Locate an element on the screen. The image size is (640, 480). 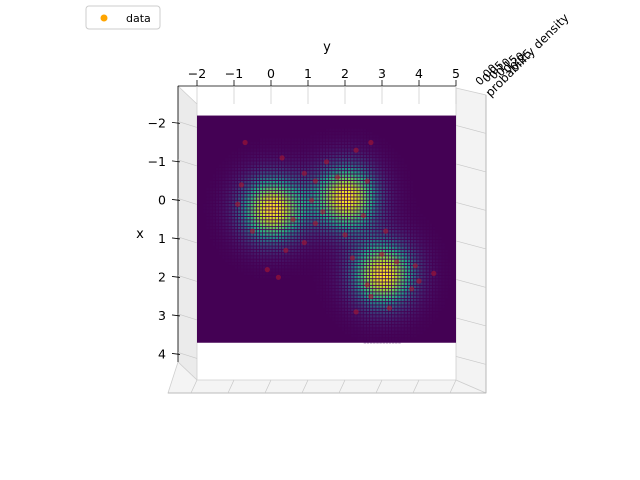
data-point is located at coordinates (371, 142).